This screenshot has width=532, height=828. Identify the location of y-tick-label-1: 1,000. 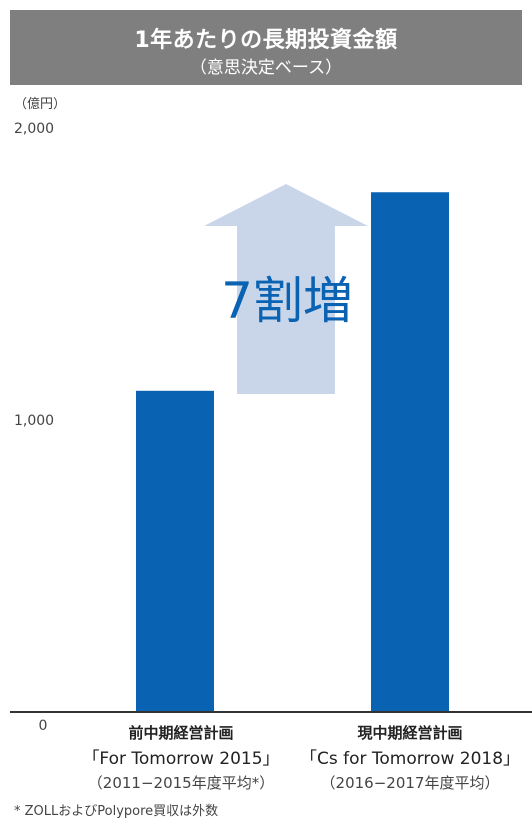
(34, 421).